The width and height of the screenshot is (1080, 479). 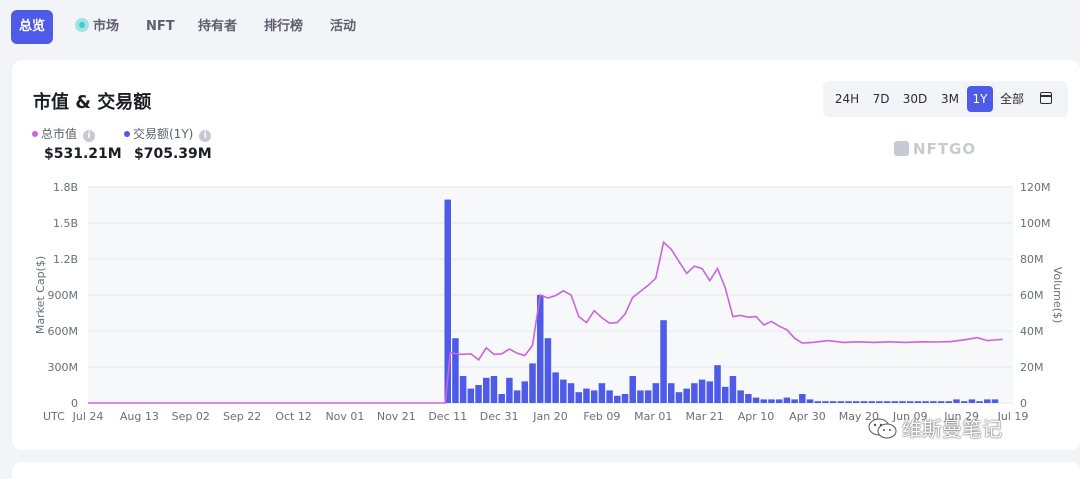 What do you see at coordinates (191, 416) in the screenshot?
I see `x-tick-label: Sep 02` at bounding box center [191, 416].